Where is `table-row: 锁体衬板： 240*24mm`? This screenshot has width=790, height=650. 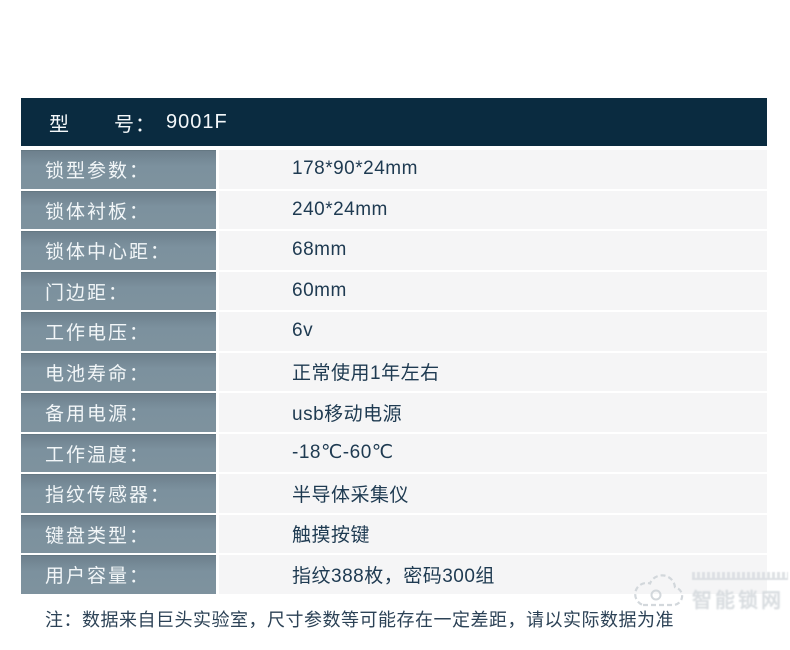
table-row: 锁体衬板： 240*24mm is located at coordinates (394, 209).